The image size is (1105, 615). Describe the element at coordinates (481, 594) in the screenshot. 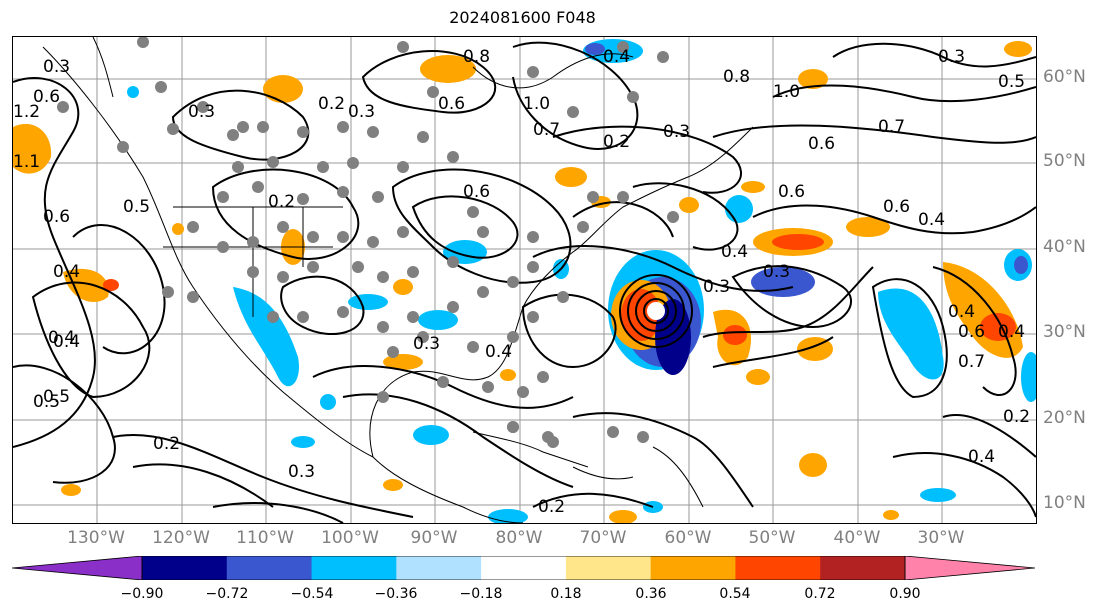

I see `colorbar-tick: −0.18` at that location.